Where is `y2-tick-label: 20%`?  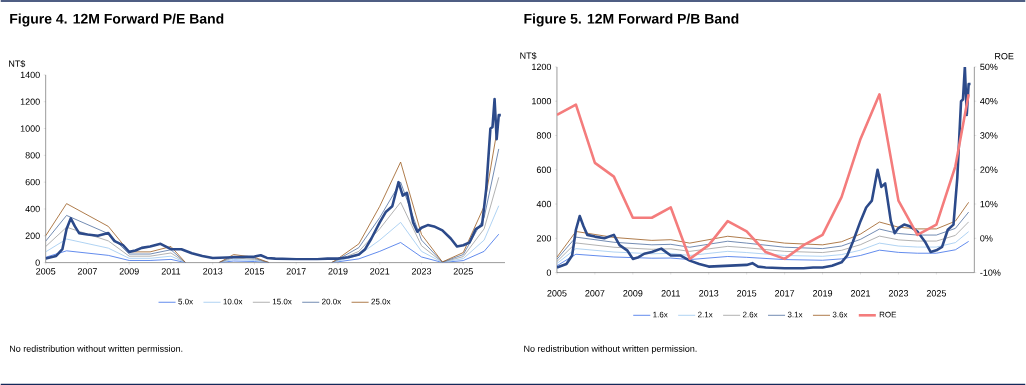
y2-tick-label: 20% is located at coordinates (989, 169).